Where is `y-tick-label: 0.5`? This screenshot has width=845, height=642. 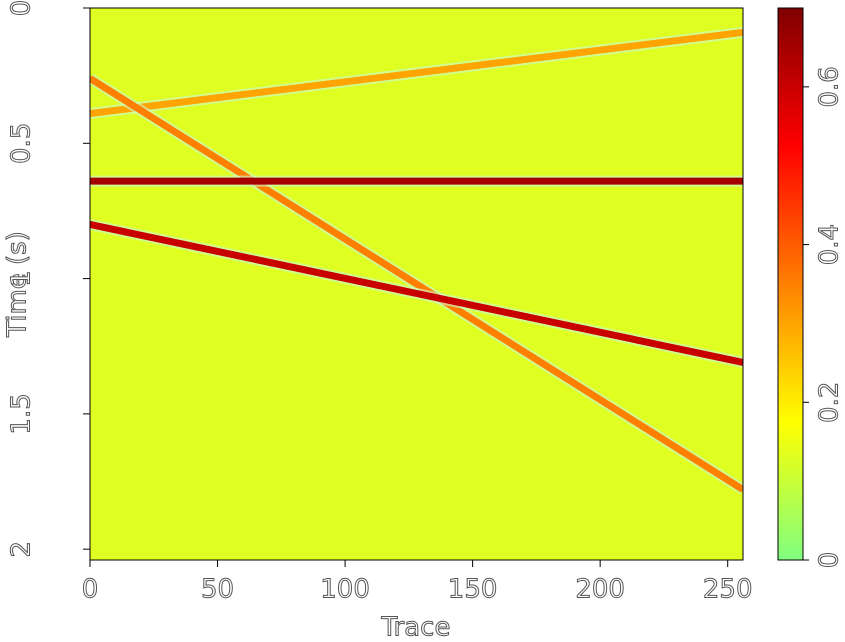 y-tick-label: 0.5 is located at coordinates (22, 143).